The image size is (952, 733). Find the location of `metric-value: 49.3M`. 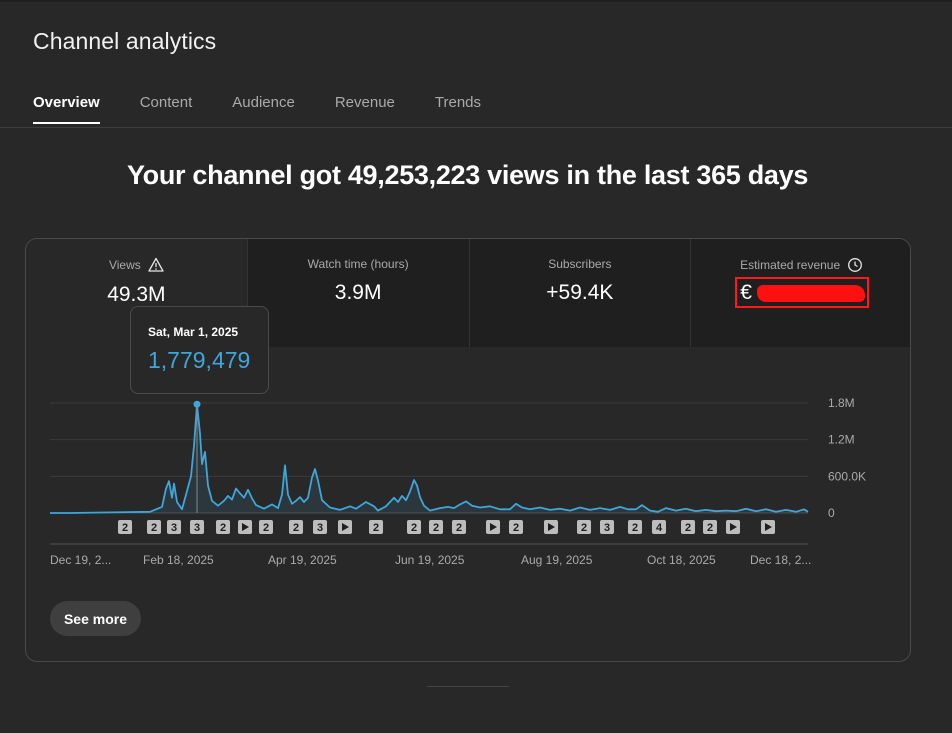

metric-value: 49.3M is located at coordinates (136, 294).